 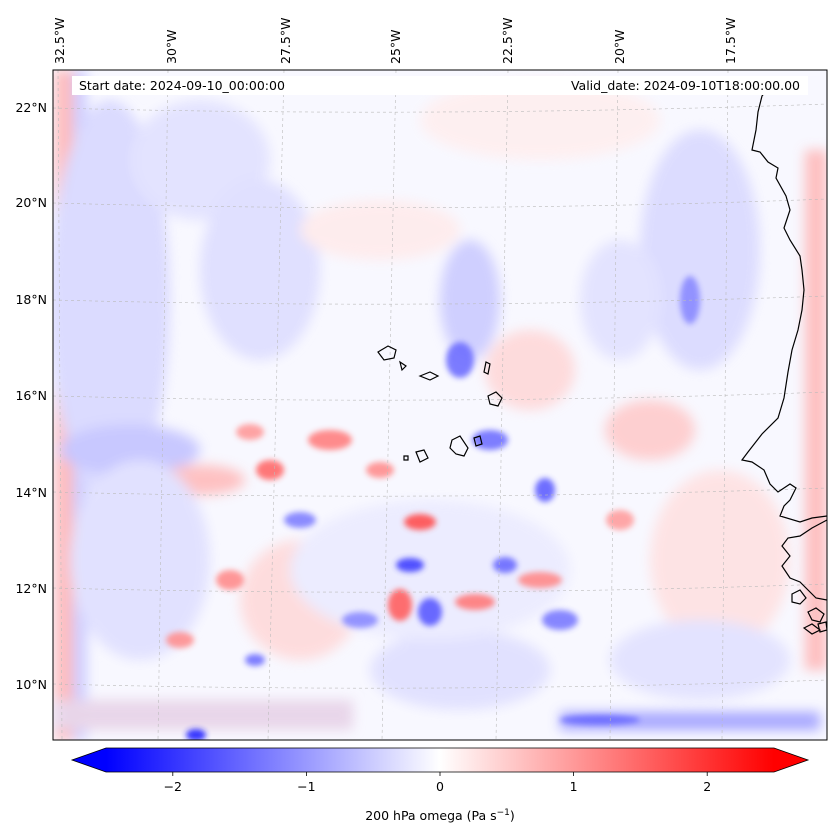 What do you see at coordinates (59, 41) in the screenshot?
I see `lon-label: 32.5°W` at bounding box center [59, 41].